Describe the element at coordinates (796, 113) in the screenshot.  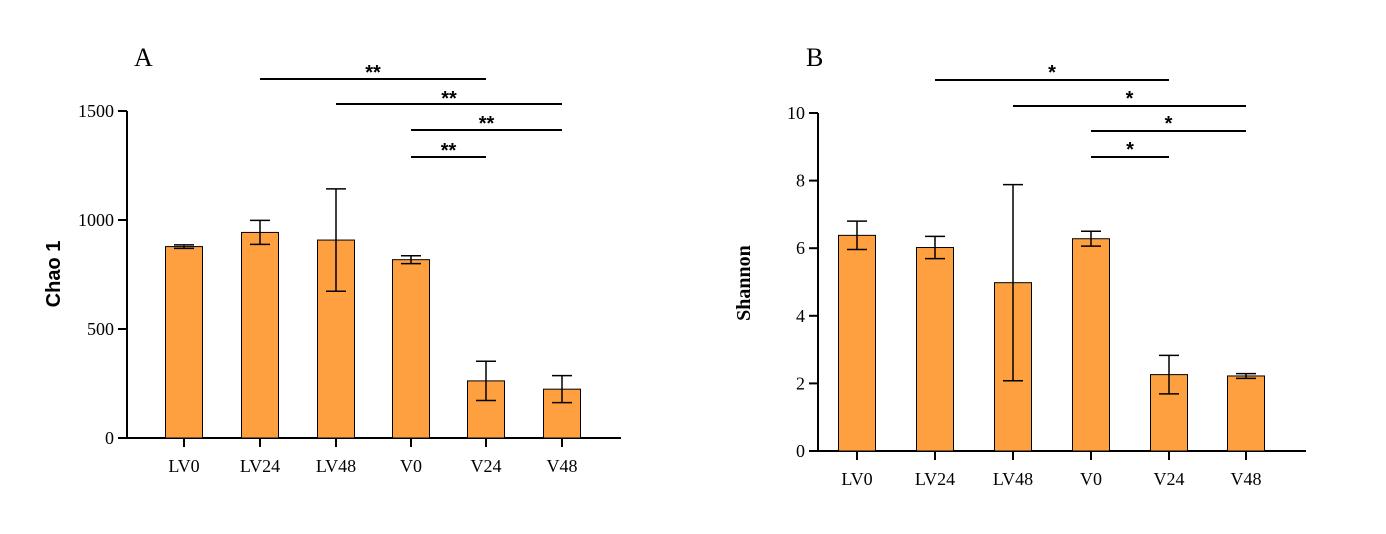
I see `y-tick-label: 10` at that location.